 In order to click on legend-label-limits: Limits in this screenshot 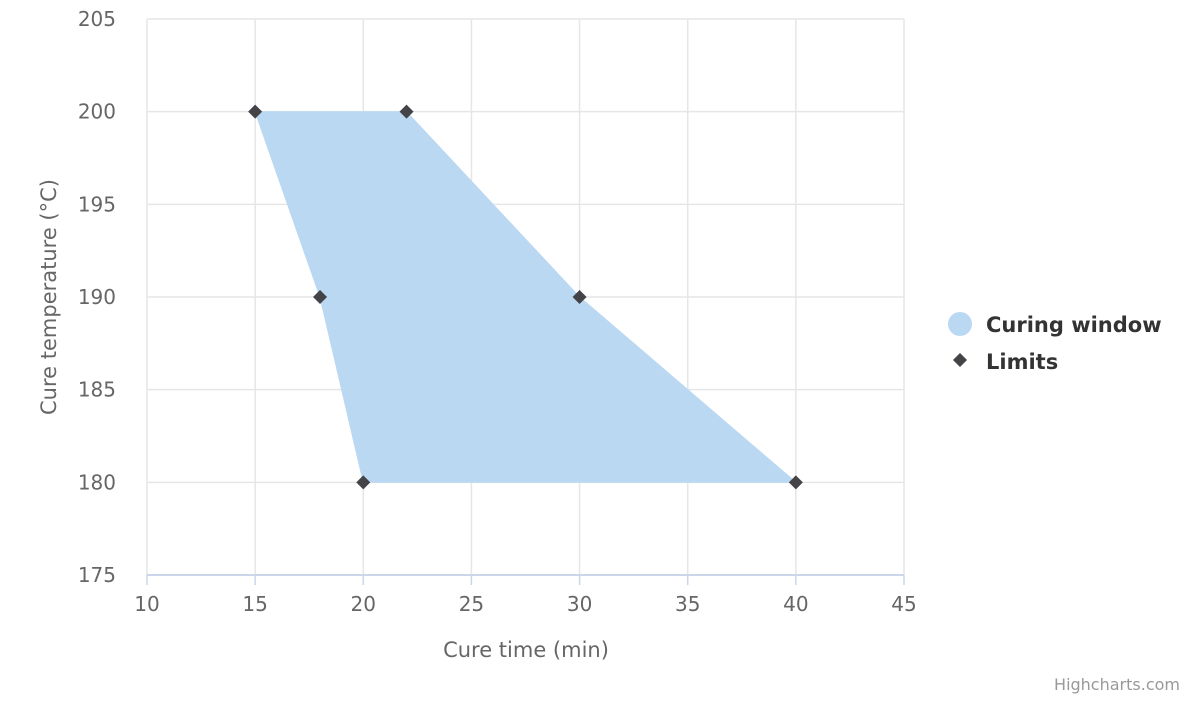, I will do `click(1022, 362)`.